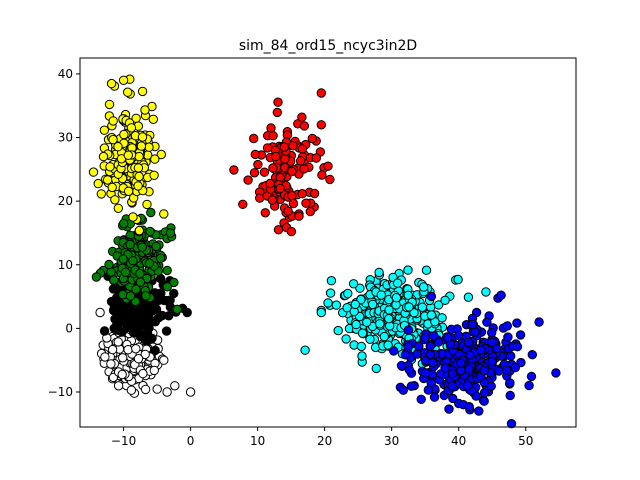 This screenshot has height=480, width=640. Describe the element at coordinates (322, 437) in the screenshot. I see `x-axis-ticks: −10 0 10 20 30 40 50` at that location.